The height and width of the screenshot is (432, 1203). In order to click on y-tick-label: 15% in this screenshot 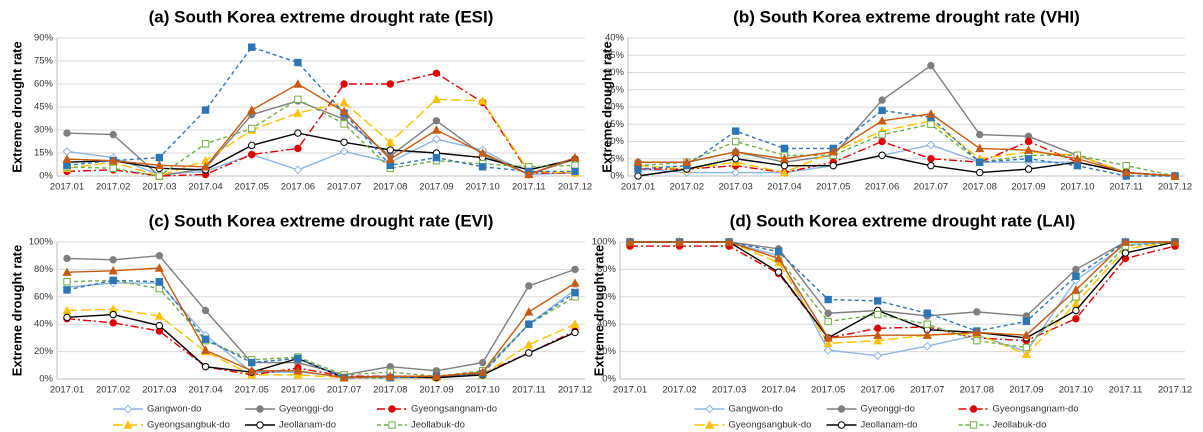, I will do `click(615, 124)`.